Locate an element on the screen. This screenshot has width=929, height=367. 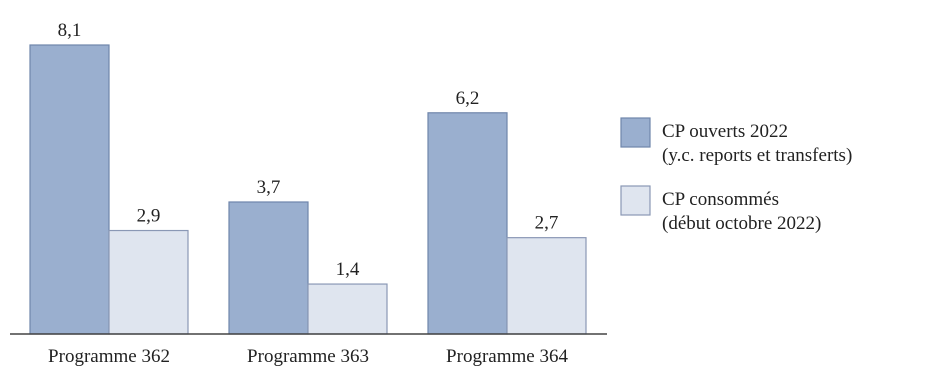
bar-value-label: 2,9 is located at coordinates (149, 216).